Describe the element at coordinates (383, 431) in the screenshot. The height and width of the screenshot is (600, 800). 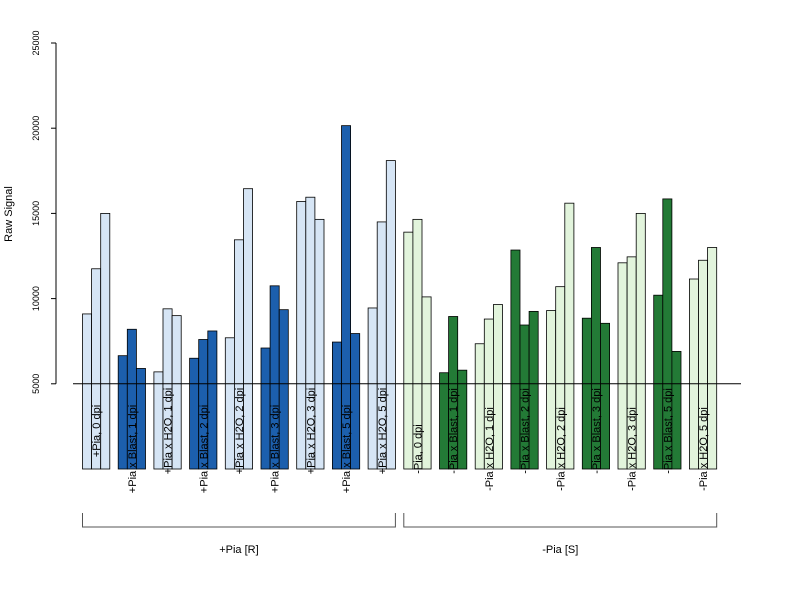
I see `bar-category-label: +Pia x H2O, 5 dpi` at that location.